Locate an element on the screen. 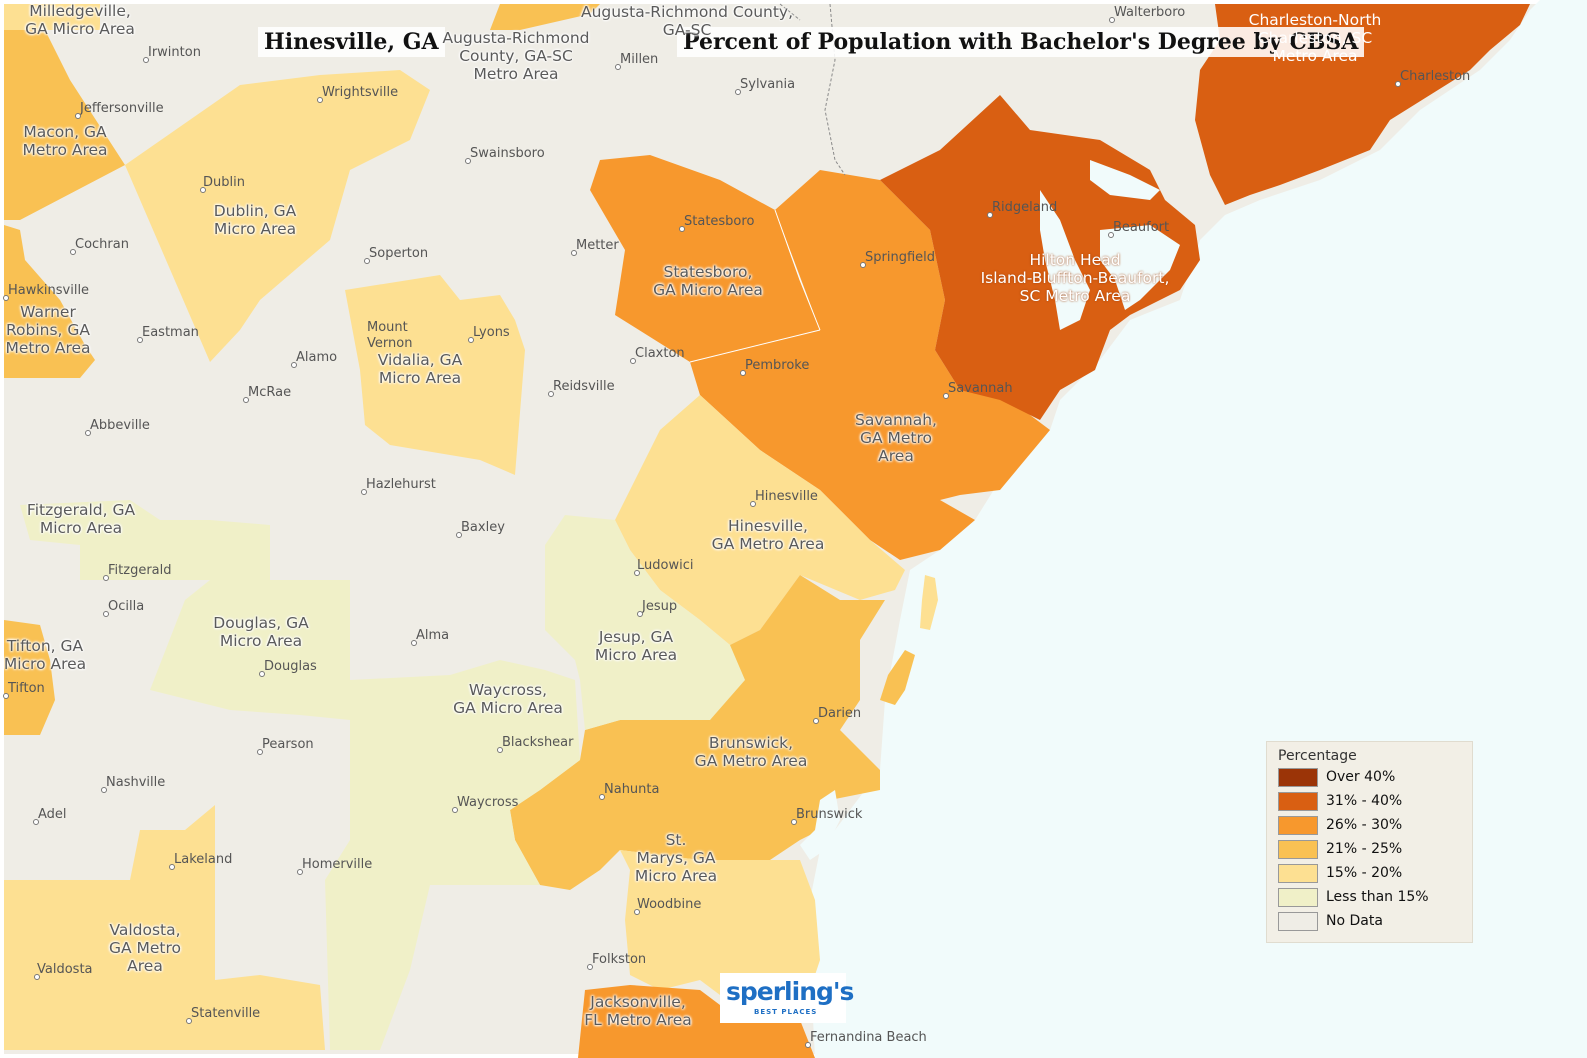 Image resolution: width=1587 pixels, height=1058 pixels. city-eastman: Eastman is located at coordinates (168, 334).